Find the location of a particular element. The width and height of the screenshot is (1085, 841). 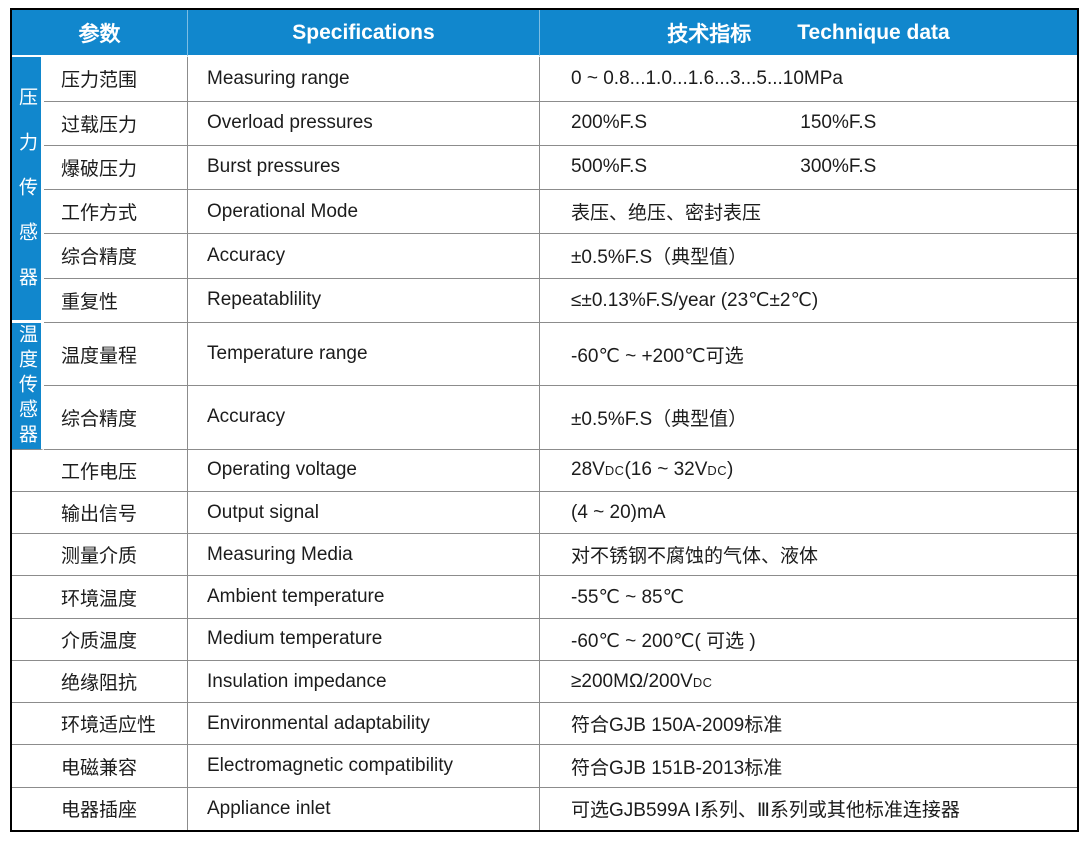

value-cell: 0 ~ 0.8...1.0...1.6...3...5...10MPa is located at coordinates (808, 79).